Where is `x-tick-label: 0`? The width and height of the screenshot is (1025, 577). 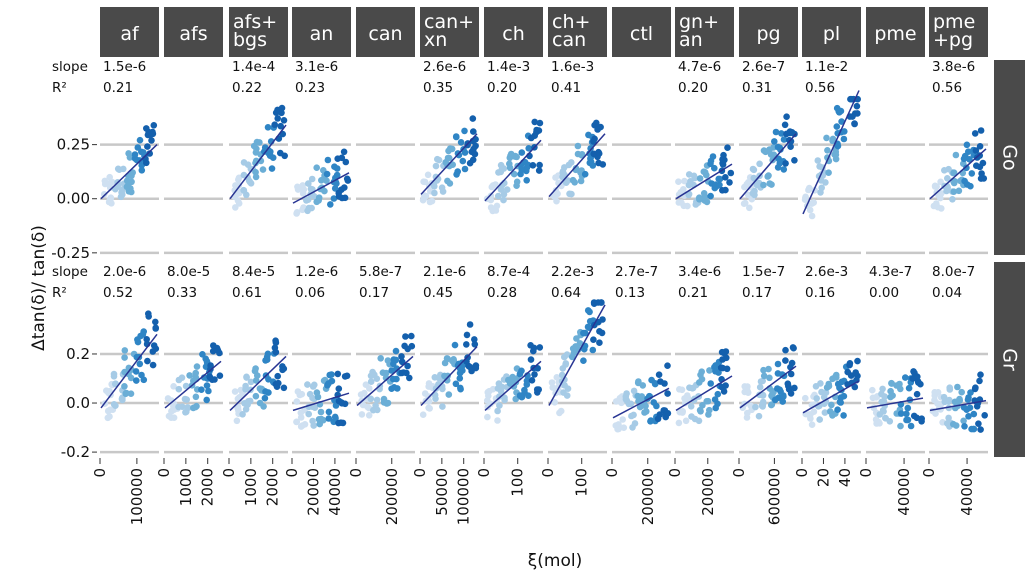 x-tick-label: 0 is located at coordinates (675, 473).